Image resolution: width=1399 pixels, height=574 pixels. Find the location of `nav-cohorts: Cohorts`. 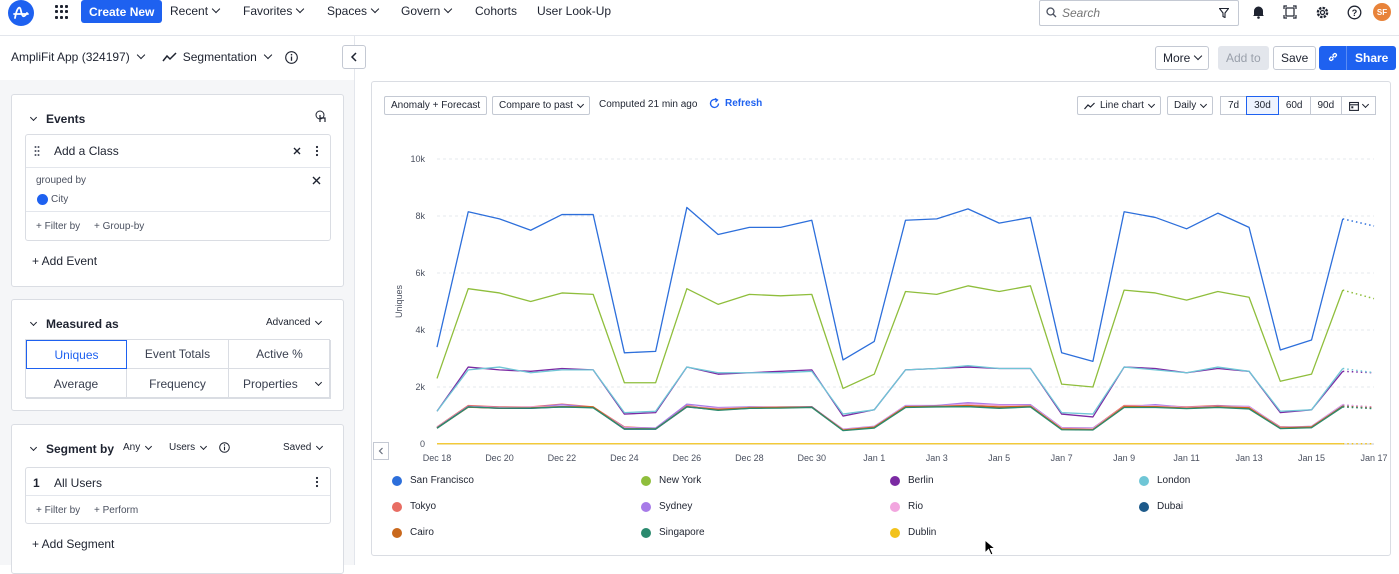

nav-cohorts: Cohorts is located at coordinates (496, 11).